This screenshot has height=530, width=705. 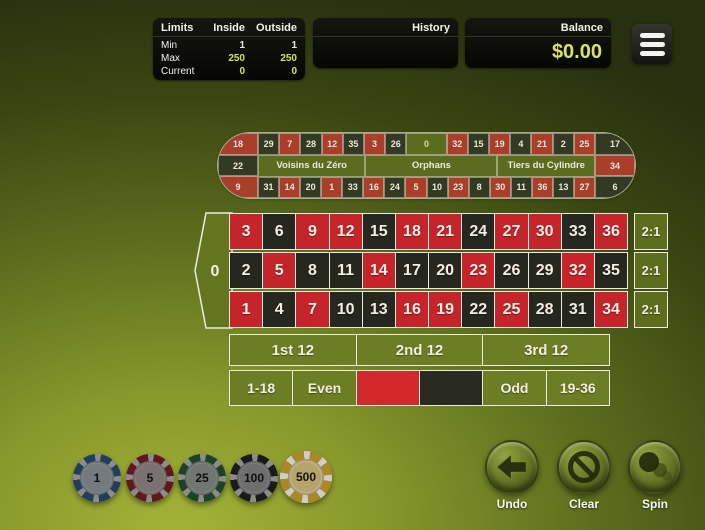 What do you see at coordinates (313, 270) in the screenshot?
I see `bet-number-8: 8` at bounding box center [313, 270].